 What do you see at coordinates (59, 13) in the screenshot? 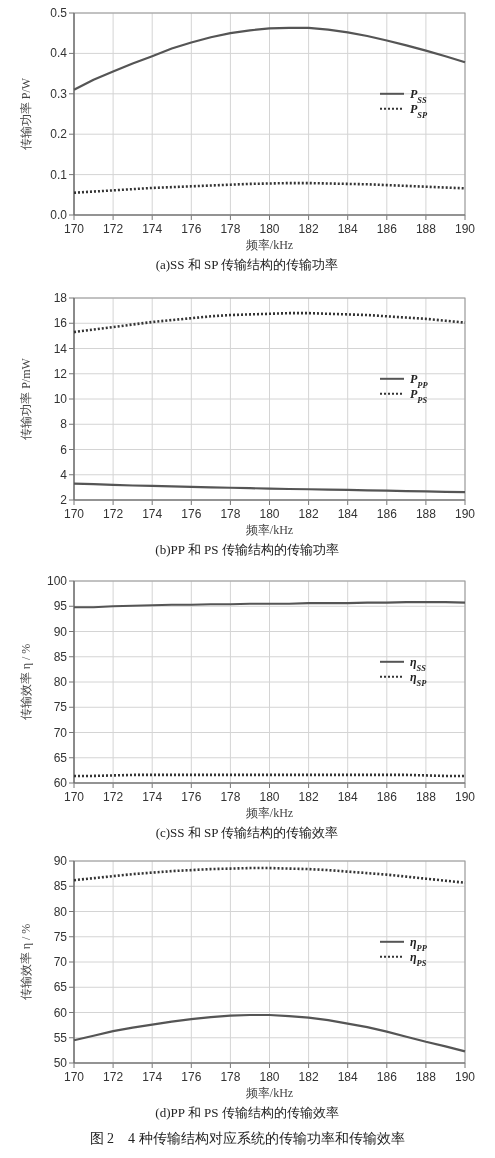
I see `y-tick-label: 0.5` at bounding box center [59, 13].